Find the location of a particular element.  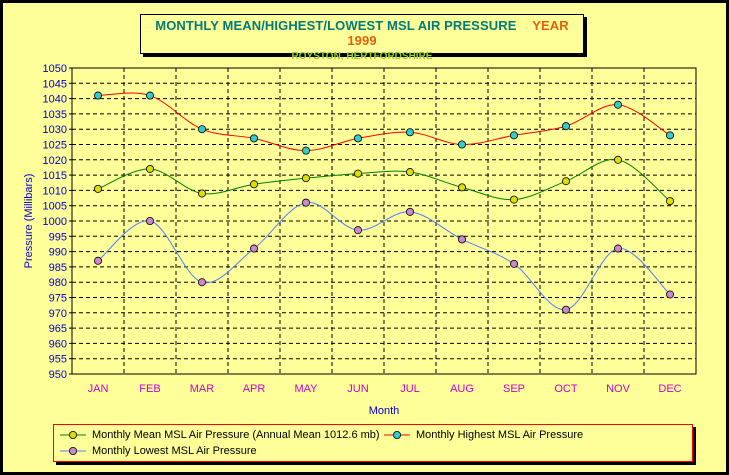

y-tick-label: 960 is located at coordinates (58, 344).